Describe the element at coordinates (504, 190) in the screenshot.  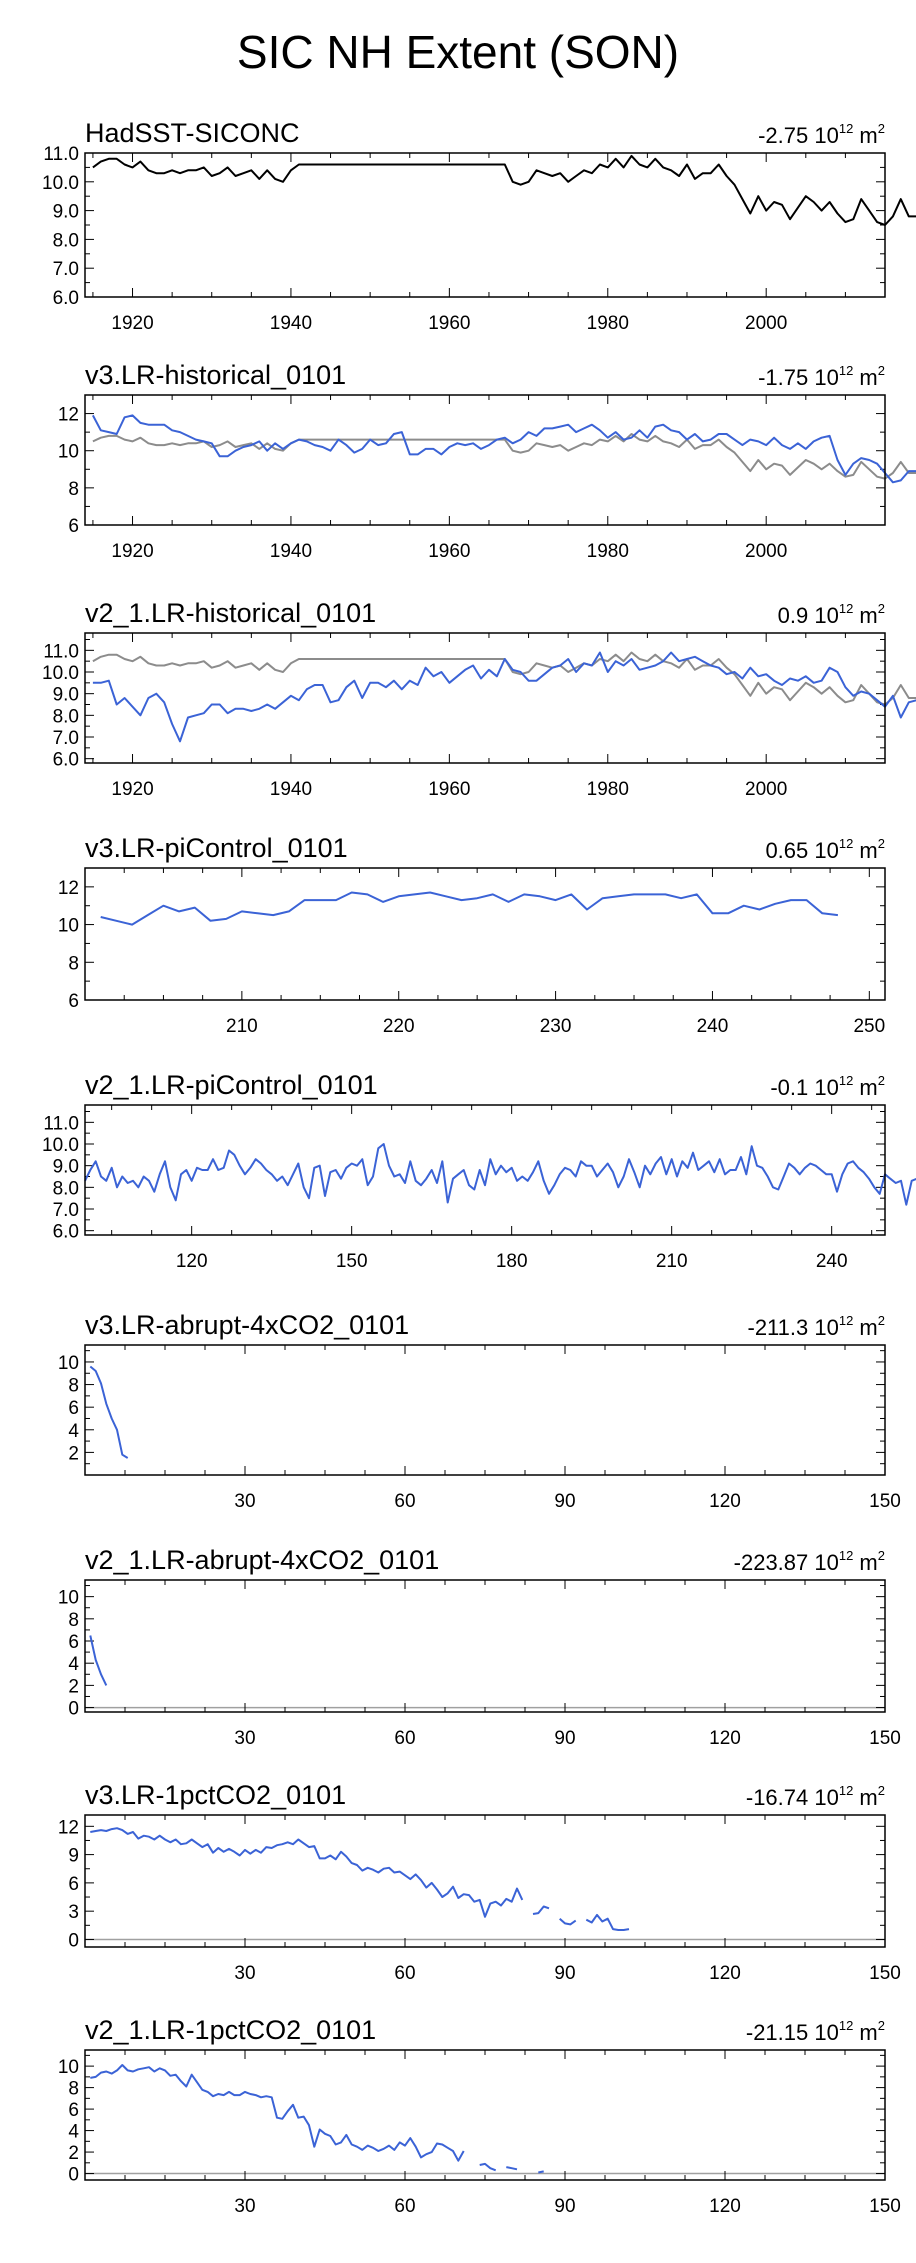
I see `series-line-observed` at that location.